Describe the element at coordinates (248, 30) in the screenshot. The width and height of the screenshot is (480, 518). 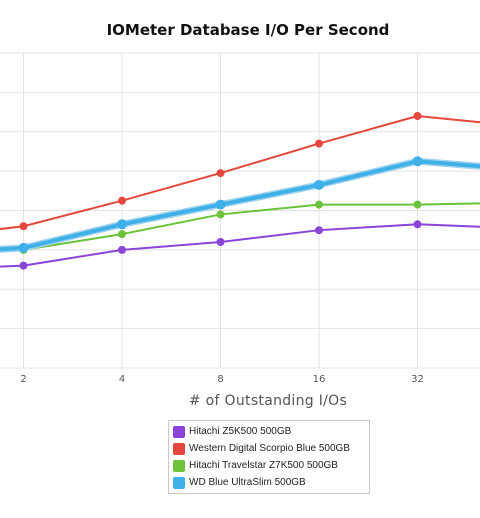
I see `chart-title: IOMeter Database I/O Per Second` at that location.